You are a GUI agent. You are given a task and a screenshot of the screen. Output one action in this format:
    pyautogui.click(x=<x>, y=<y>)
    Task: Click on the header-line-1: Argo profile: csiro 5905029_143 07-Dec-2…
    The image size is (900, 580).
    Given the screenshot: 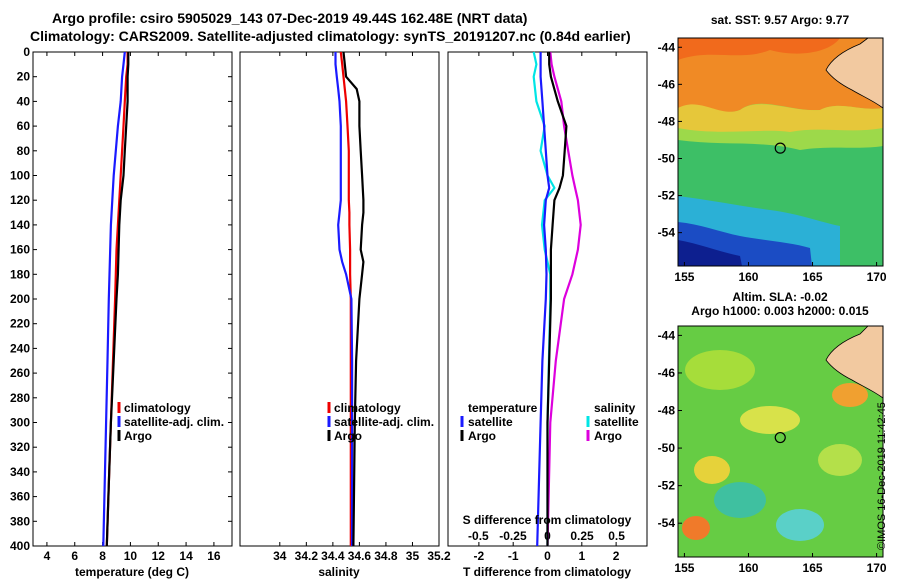 What is the action you would take?
    pyautogui.click(x=290, y=18)
    